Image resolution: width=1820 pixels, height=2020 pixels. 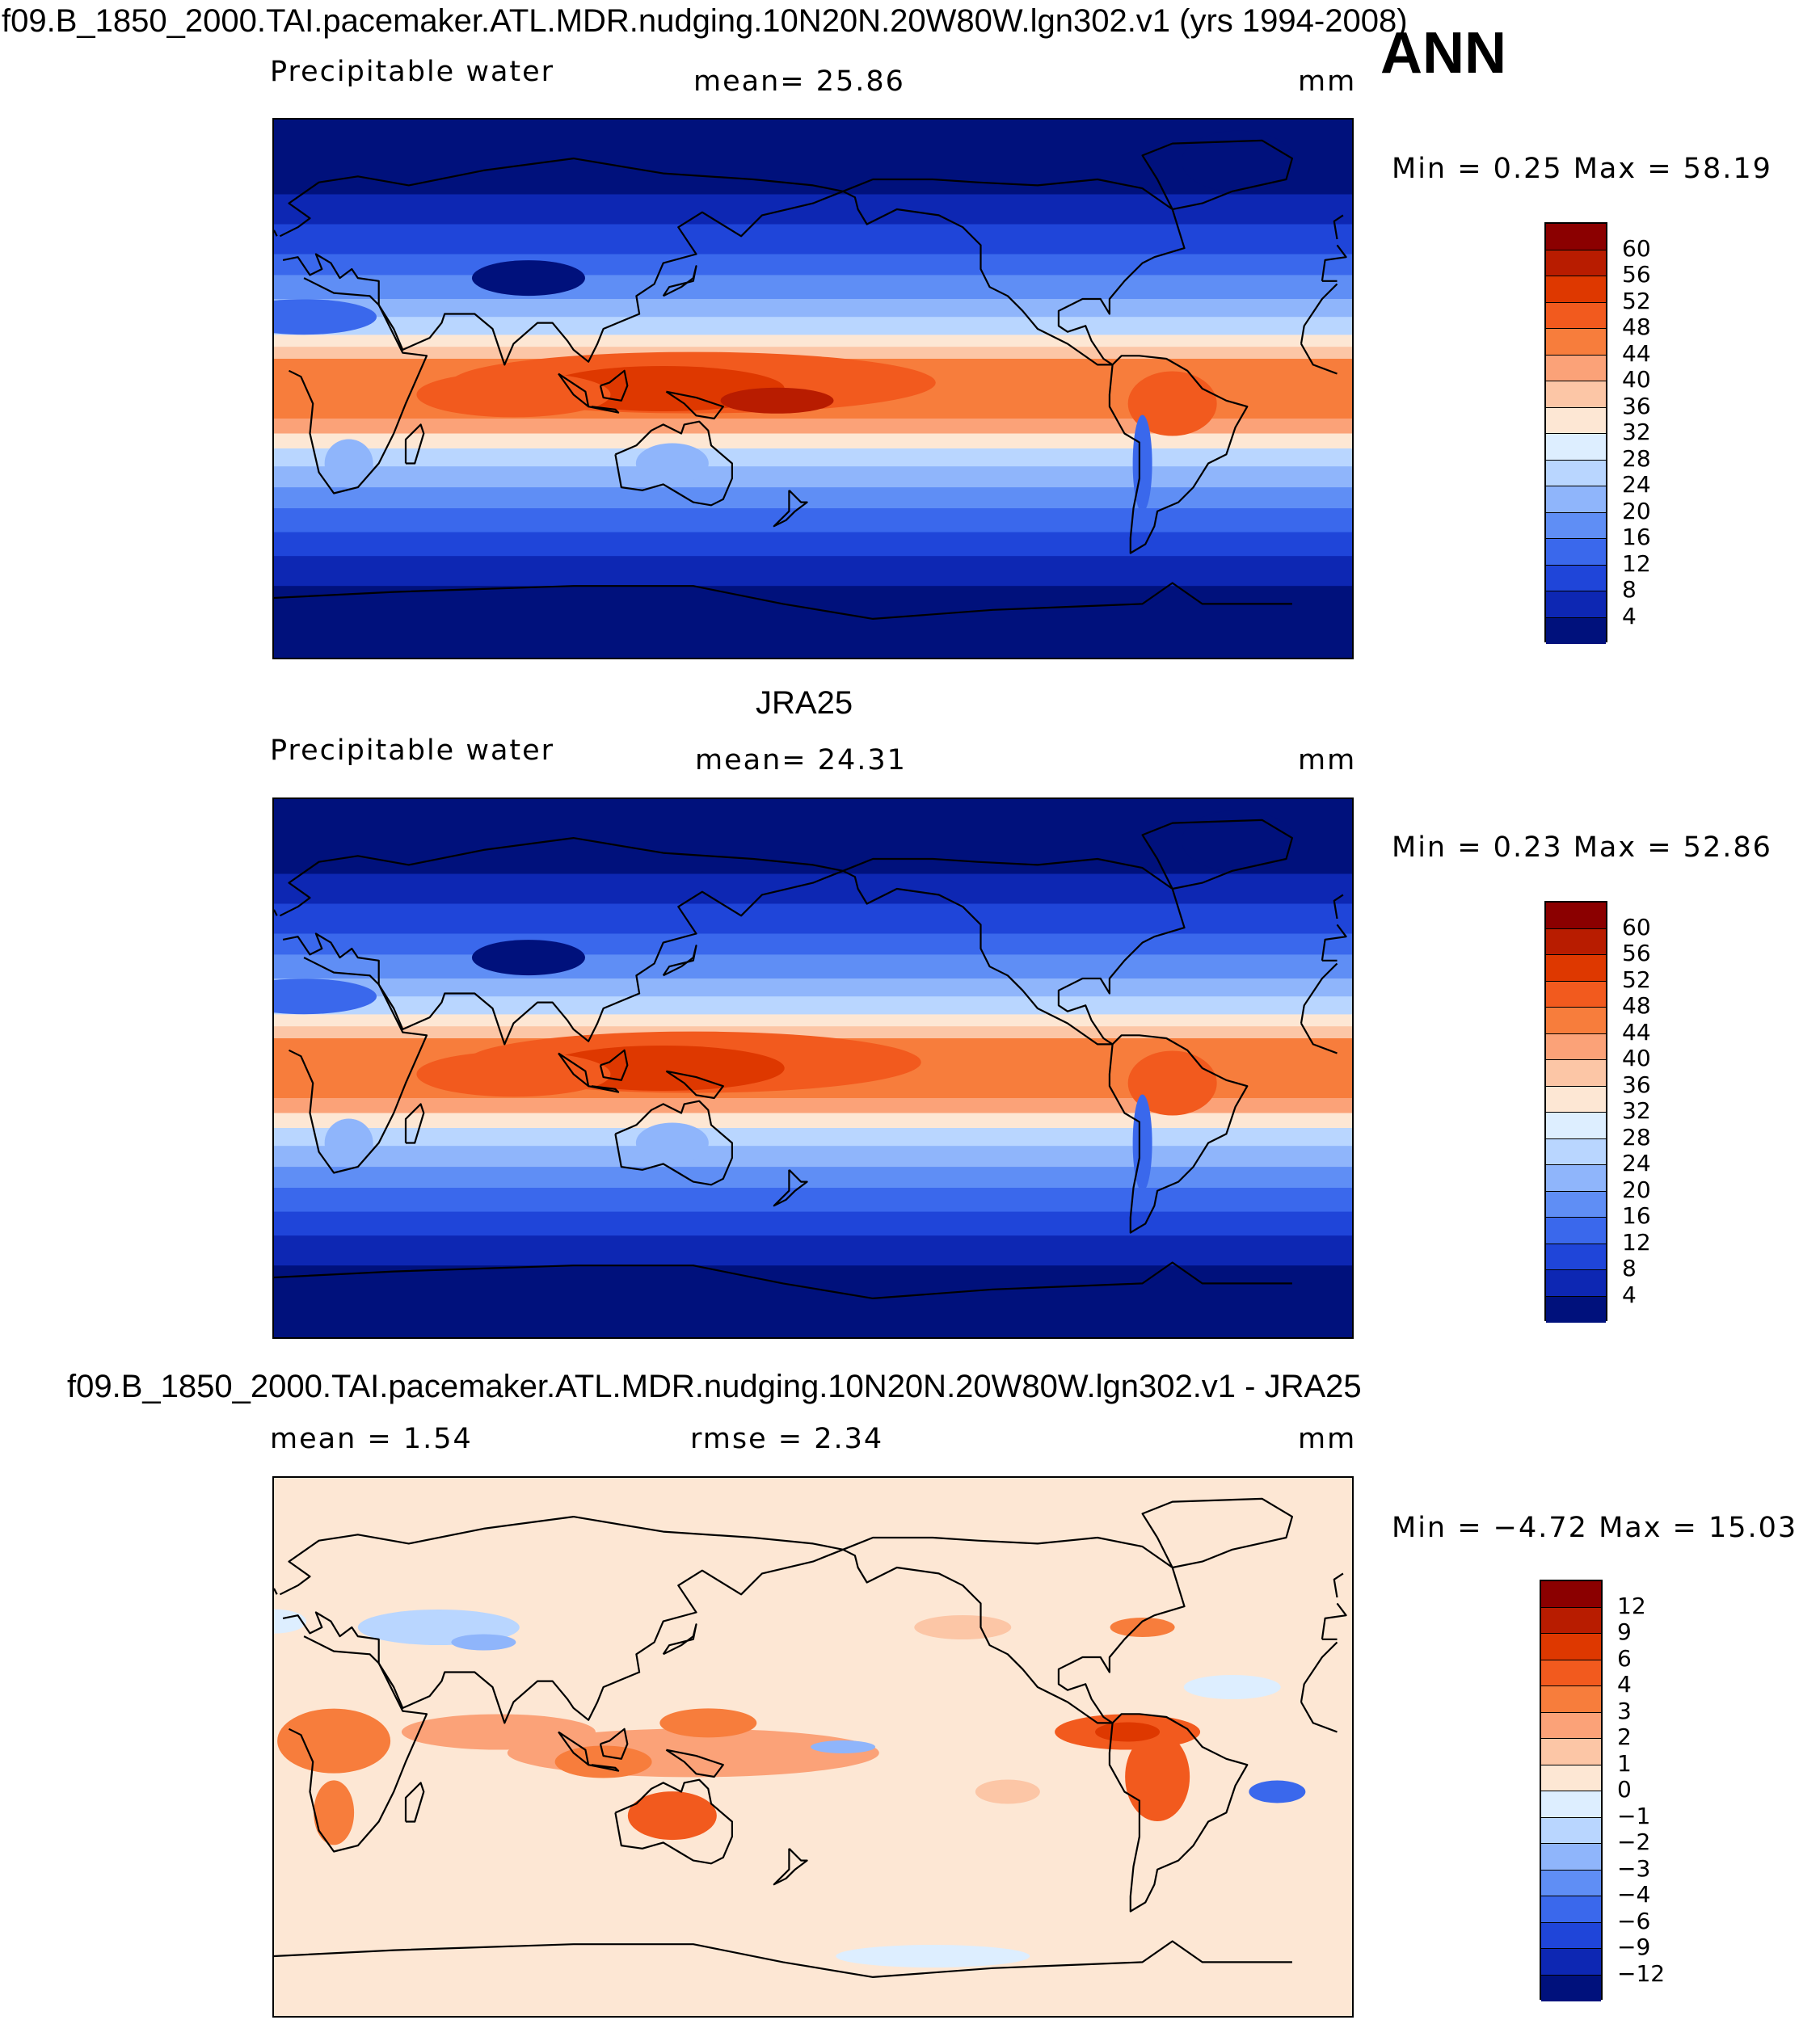 What do you see at coordinates (1634, 1842) in the screenshot?
I see `colorbar-tick-label: −2` at bounding box center [1634, 1842].